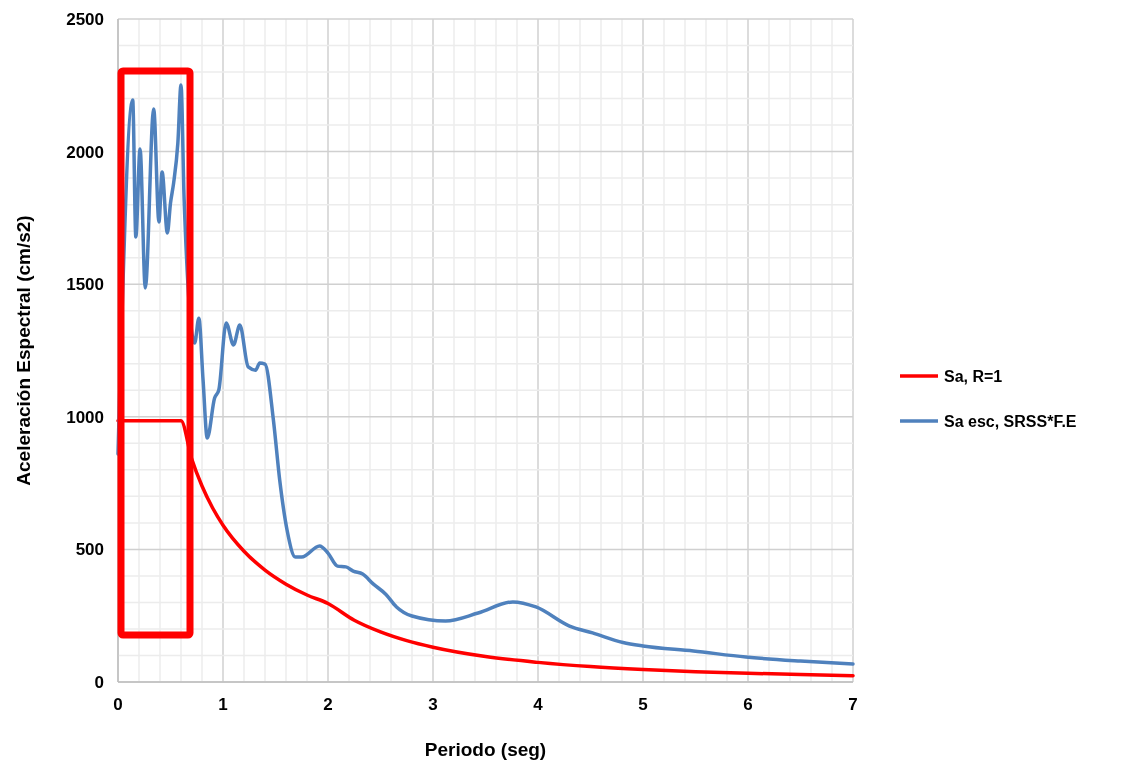 This screenshot has height=769, width=1128. What do you see at coordinates (853, 704) in the screenshot?
I see `x-tick-label: 7` at bounding box center [853, 704].